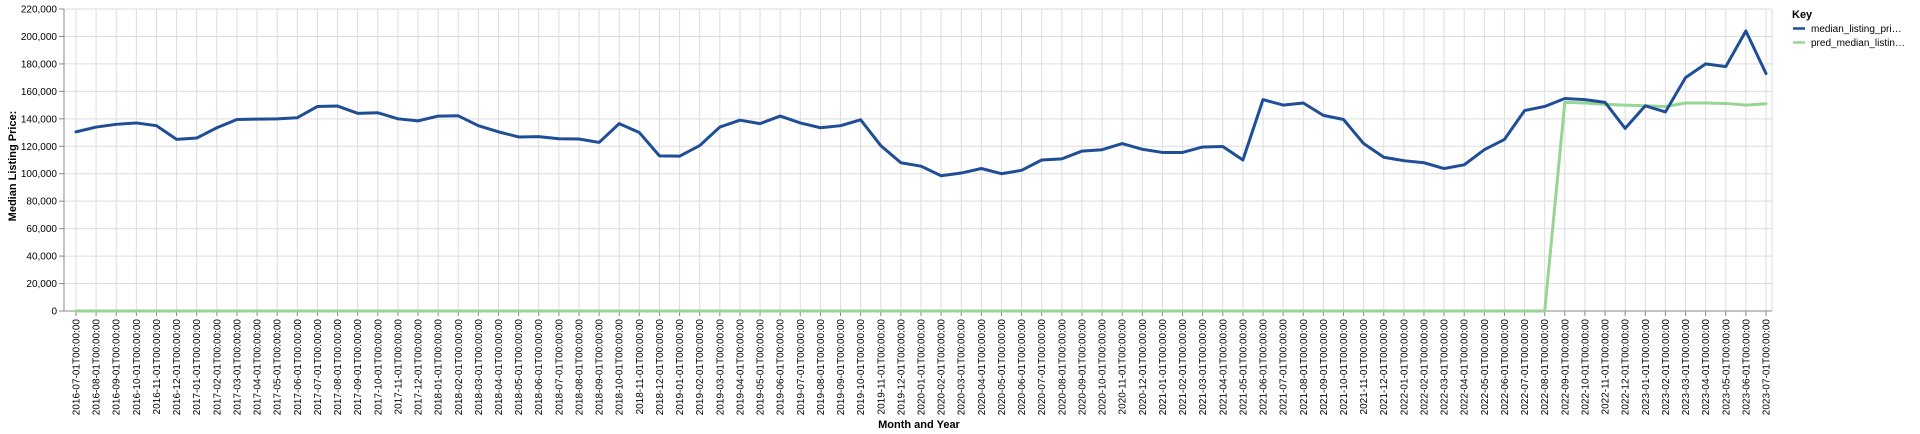 The width and height of the screenshot is (1920, 434). What do you see at coordinates (77, 367) in the screenshot?
I see `x-tick-label: 2016-07-01T00:00:00` at bounding box center [77, 367].